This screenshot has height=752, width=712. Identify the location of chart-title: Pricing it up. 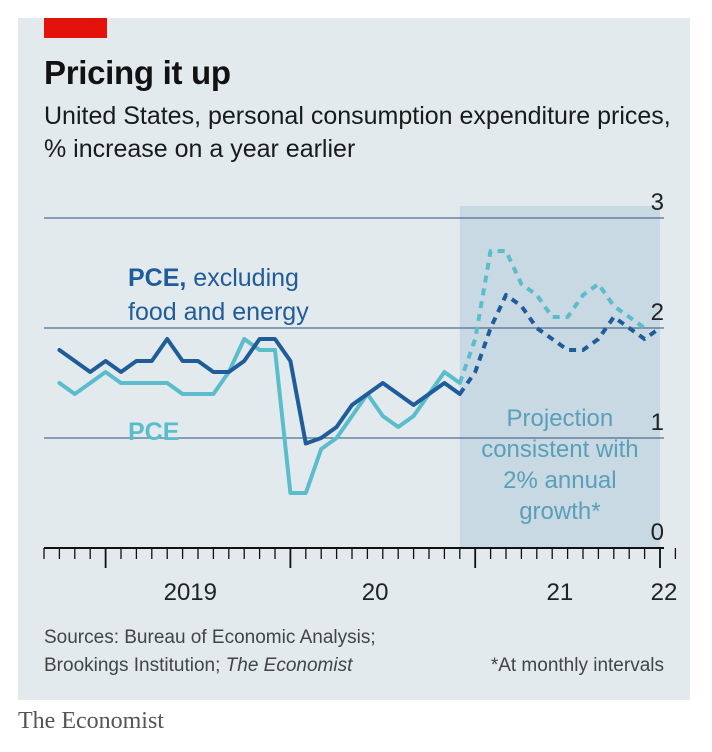
(137, 72).